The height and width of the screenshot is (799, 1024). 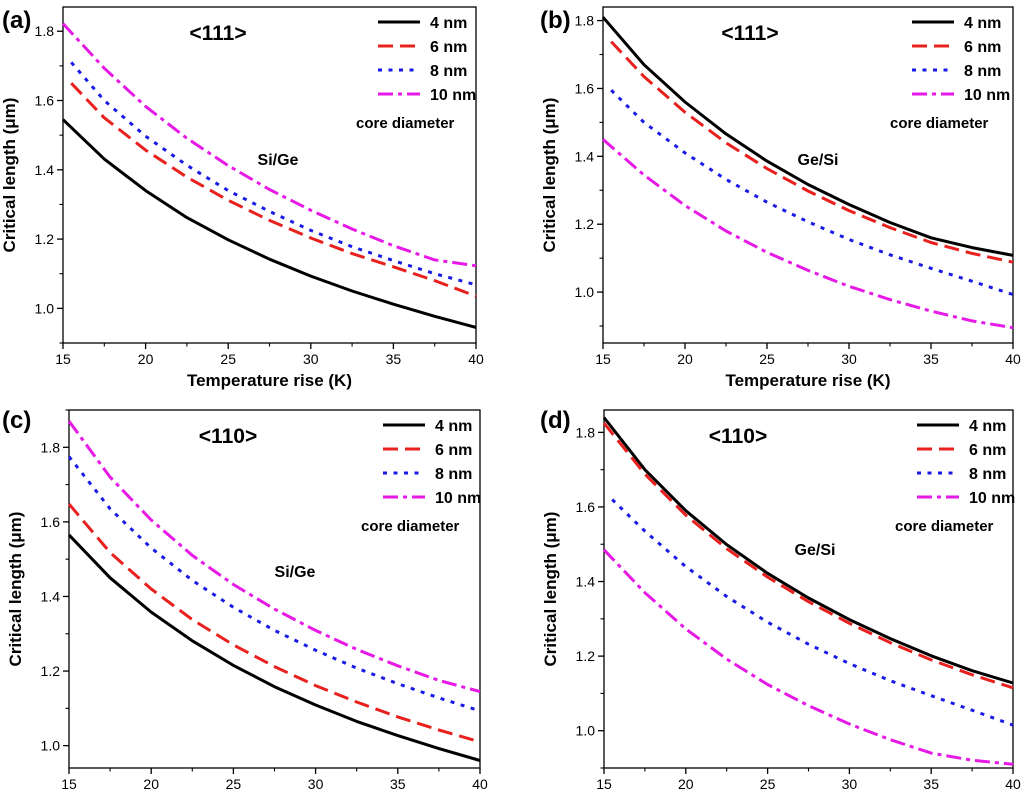 I want to click on crystal-direction-label: <110>, so click(x=738, y=436).